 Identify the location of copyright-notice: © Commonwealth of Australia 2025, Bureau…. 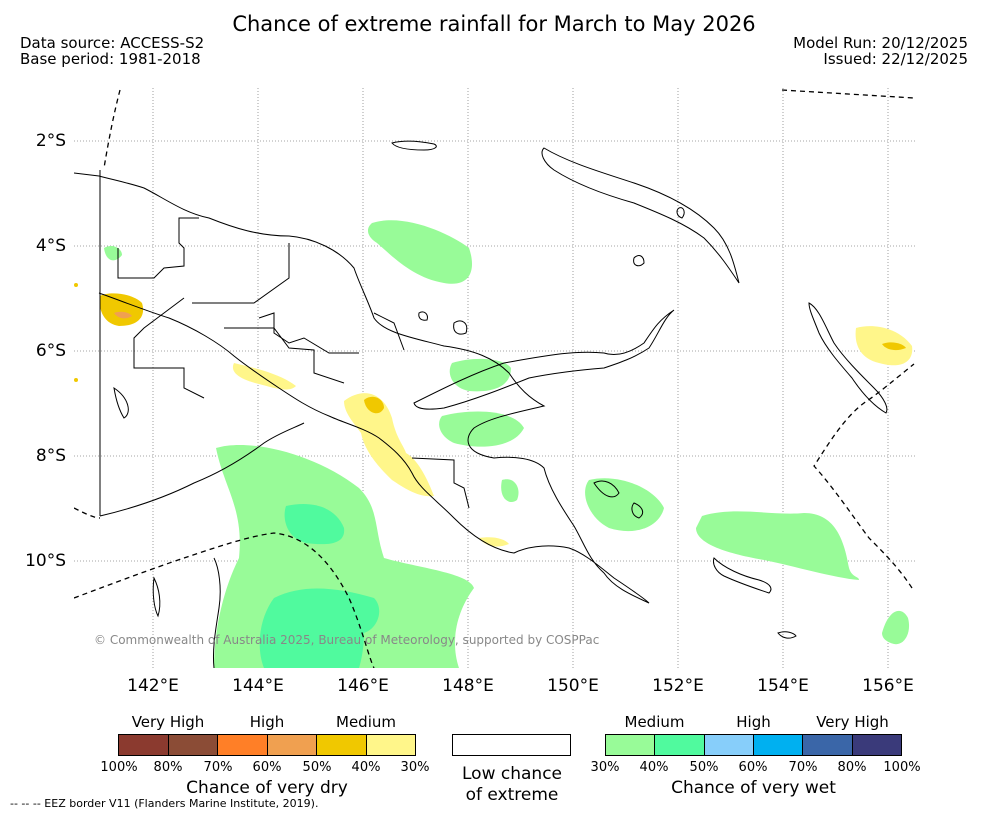
(347, 640).